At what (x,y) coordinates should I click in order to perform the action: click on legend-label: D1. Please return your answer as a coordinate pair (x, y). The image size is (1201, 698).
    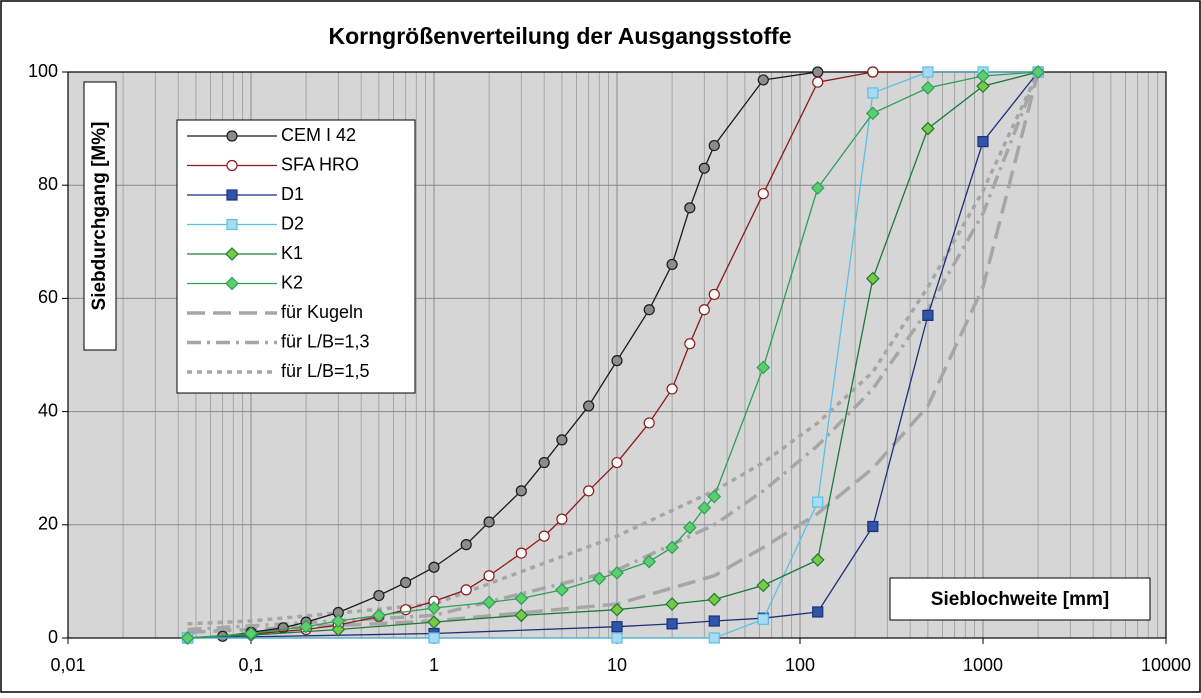
    Looking at the image, I should click on (292, 194).